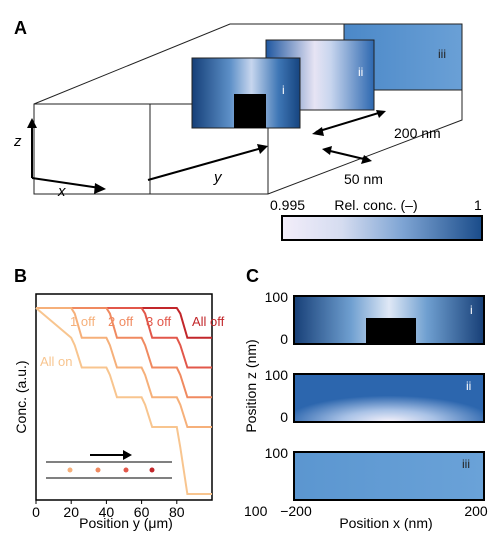 The image size is (492, 534). What do you see at coordinates (61, 191) in the screenshot?
I see `axis-x-label: x` at bounding box center [61, 191].